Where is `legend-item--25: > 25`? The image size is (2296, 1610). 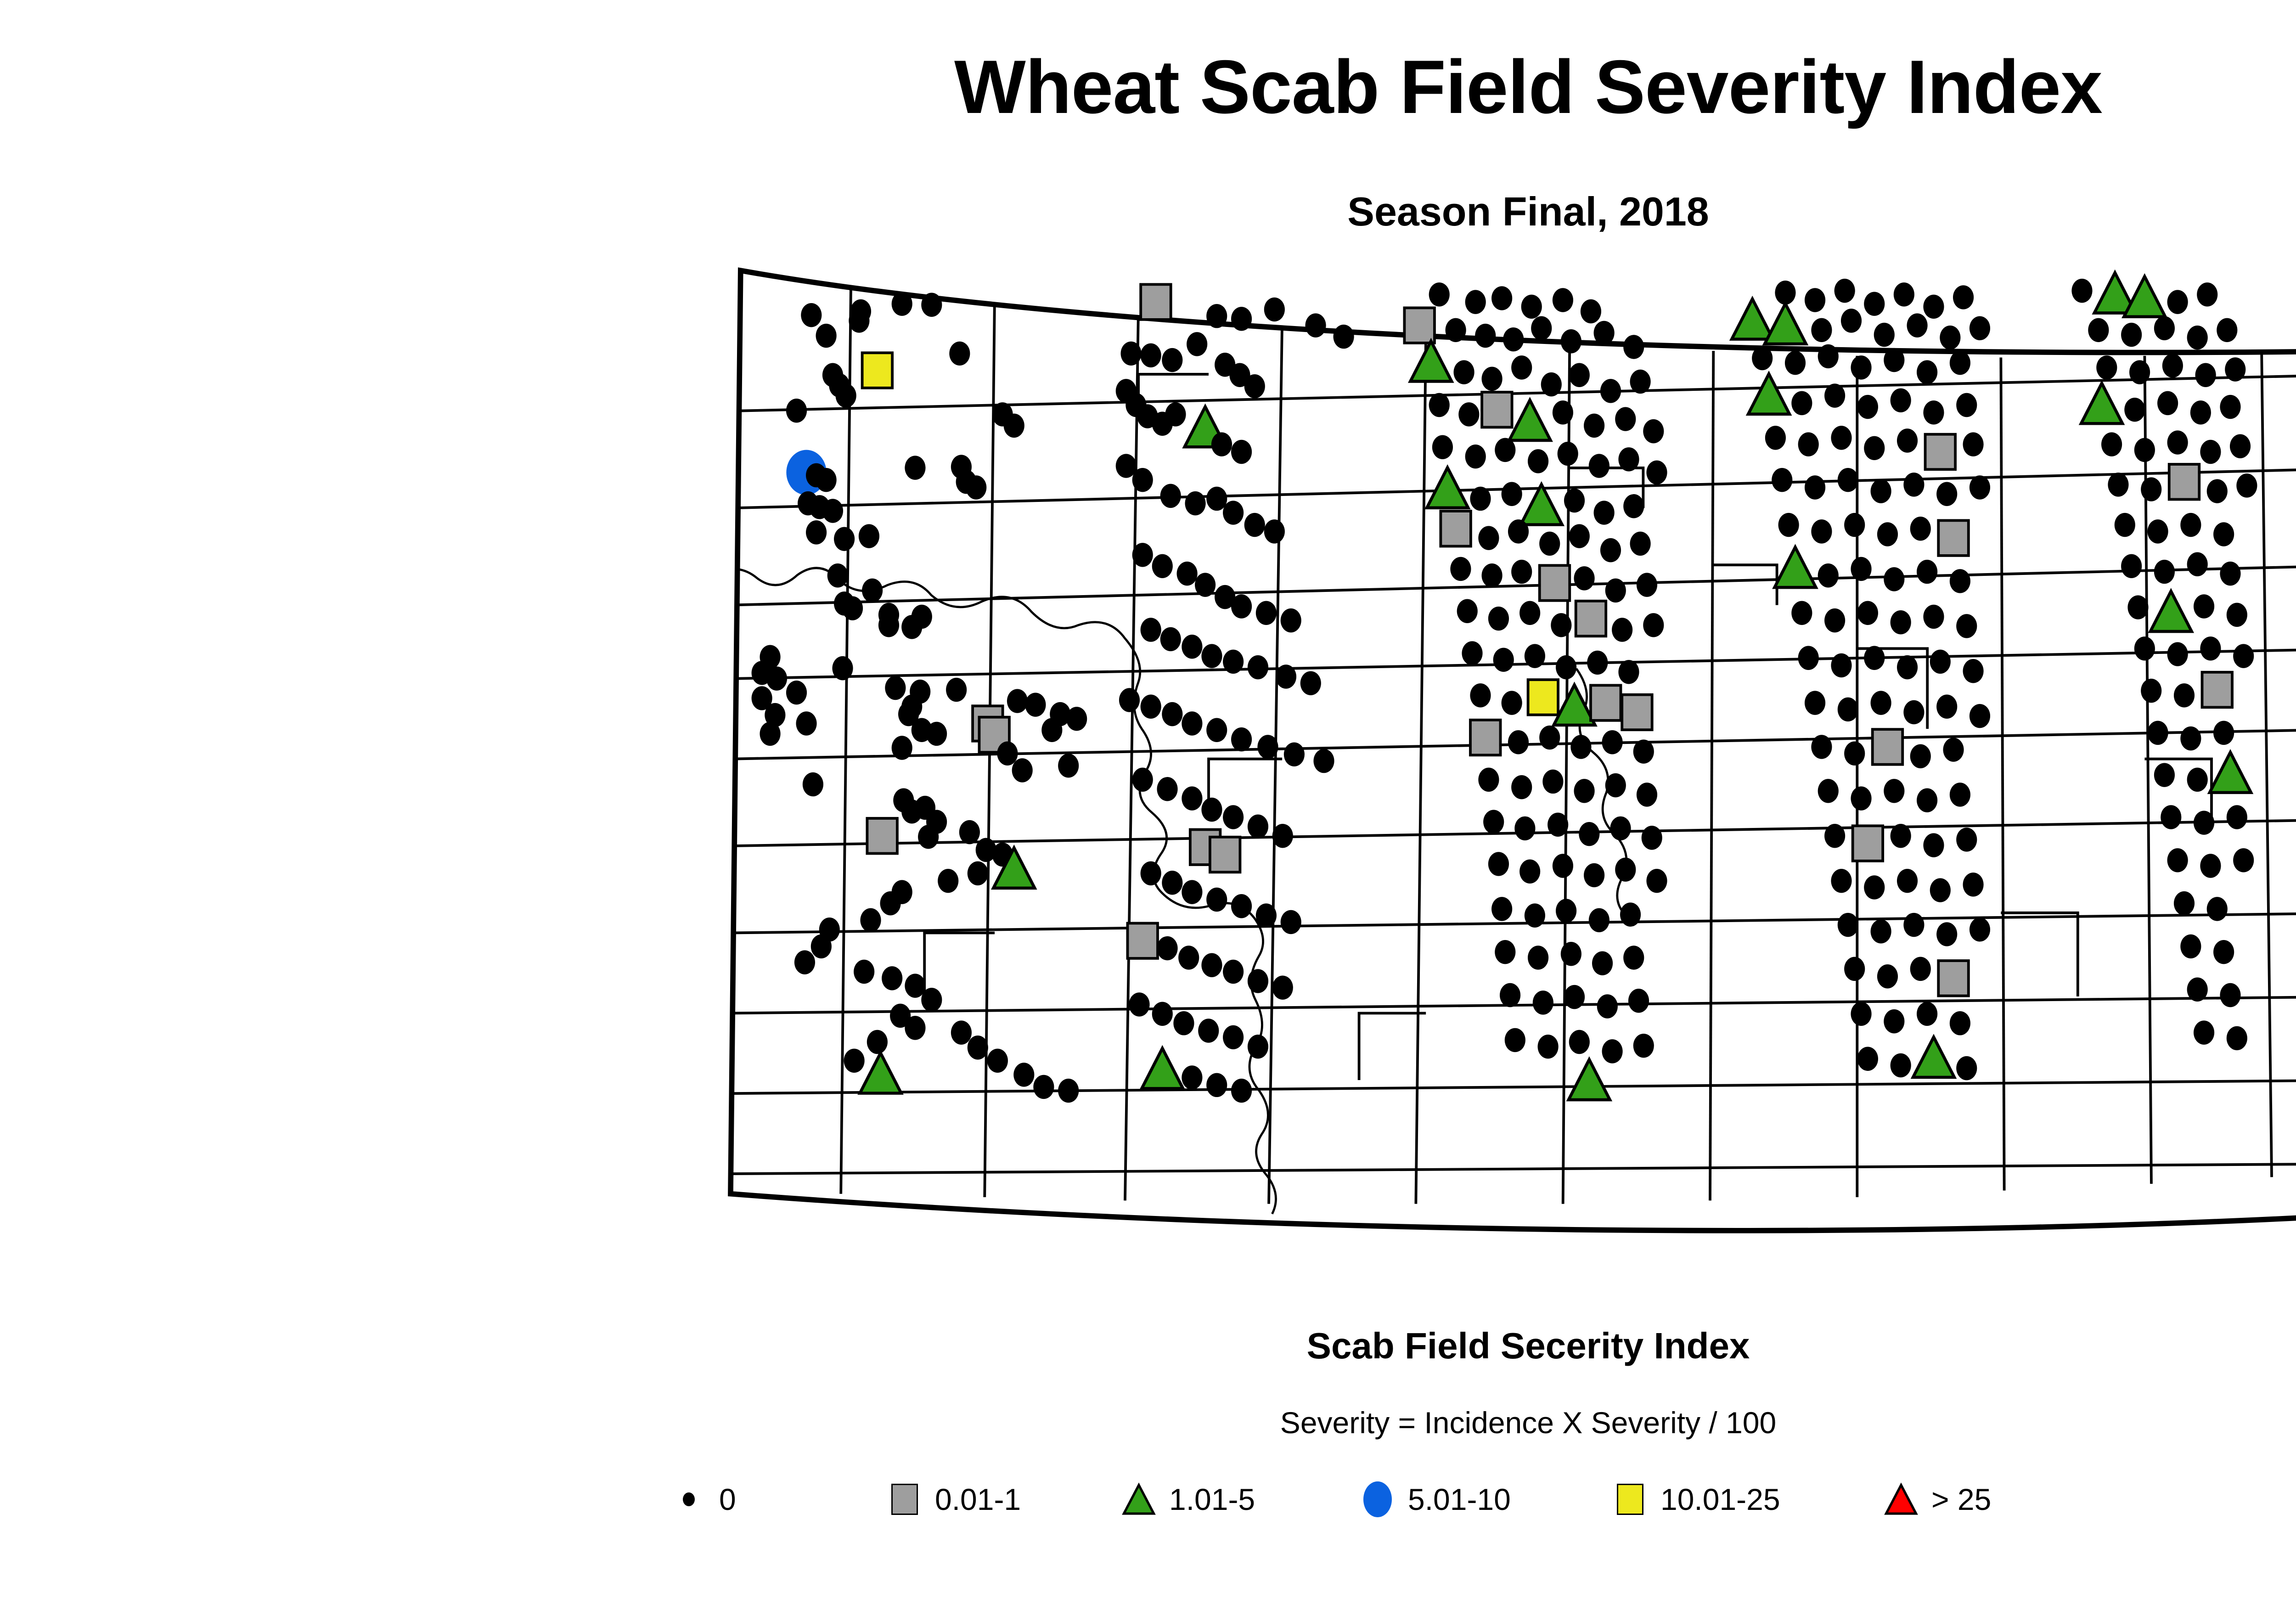
legend-item--25: > 25 is located at coordinates (1932, 1500).